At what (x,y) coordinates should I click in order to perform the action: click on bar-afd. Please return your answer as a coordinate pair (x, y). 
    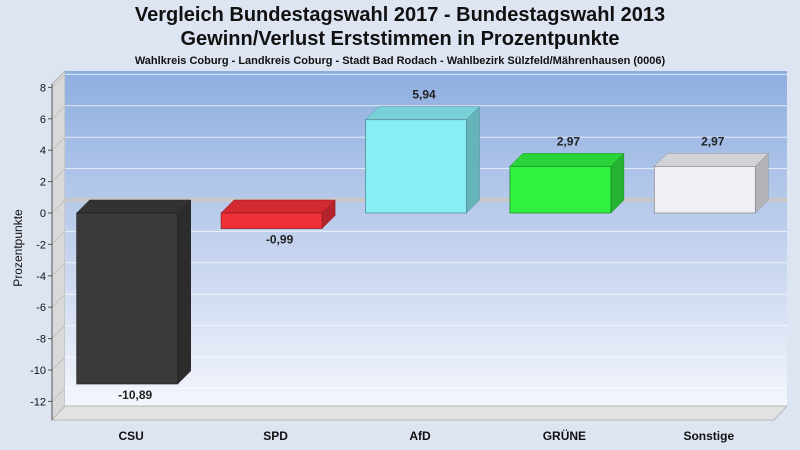
    Looking at the image, I should click on (422, 160).